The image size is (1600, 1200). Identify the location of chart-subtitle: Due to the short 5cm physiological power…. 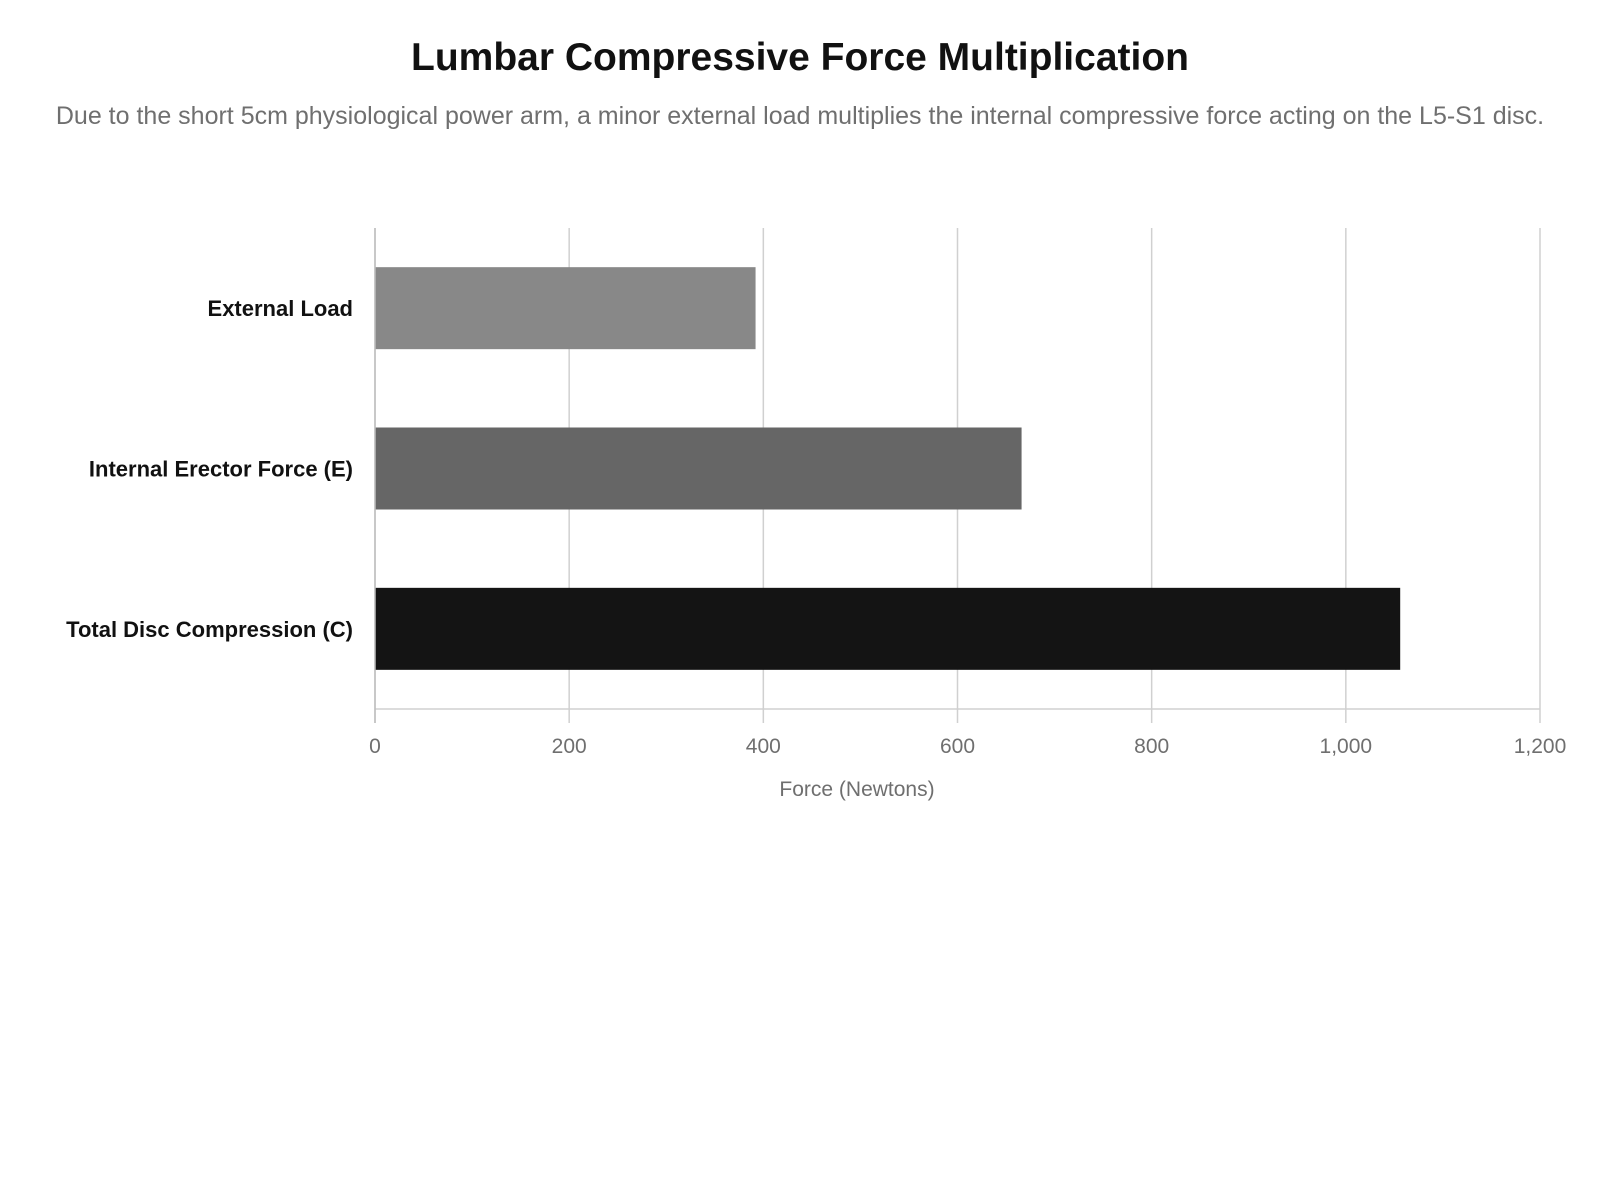
(800, 116).